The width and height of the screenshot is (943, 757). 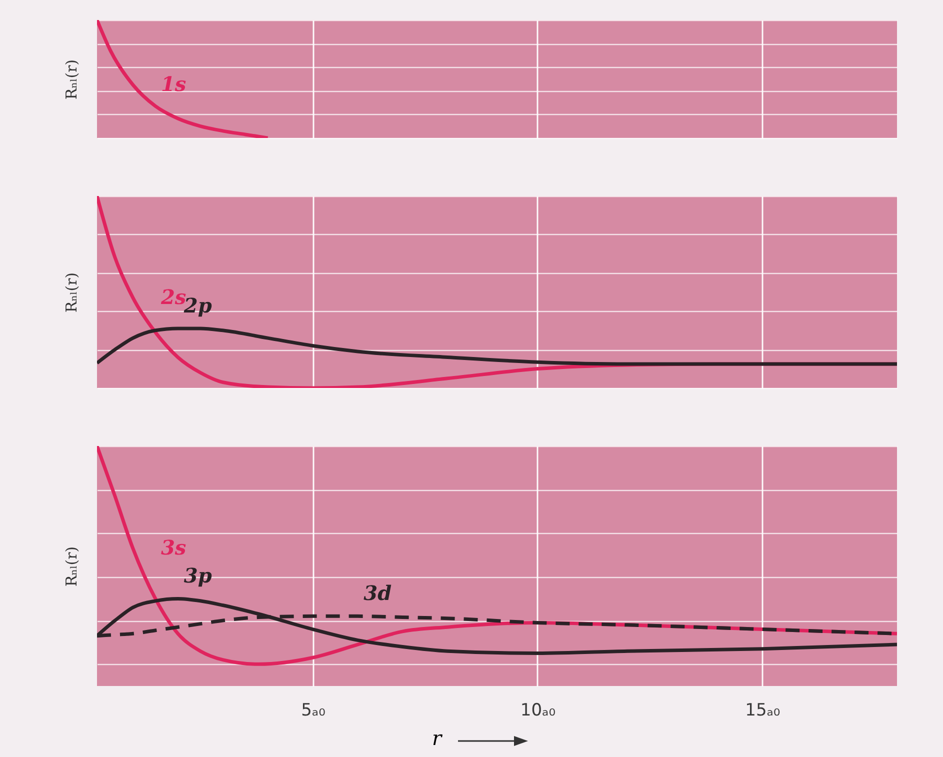 What do you see at coordinates (173, 84) in the screenshot?
I see `series-label: 1s` at bounding box center [173, 84].